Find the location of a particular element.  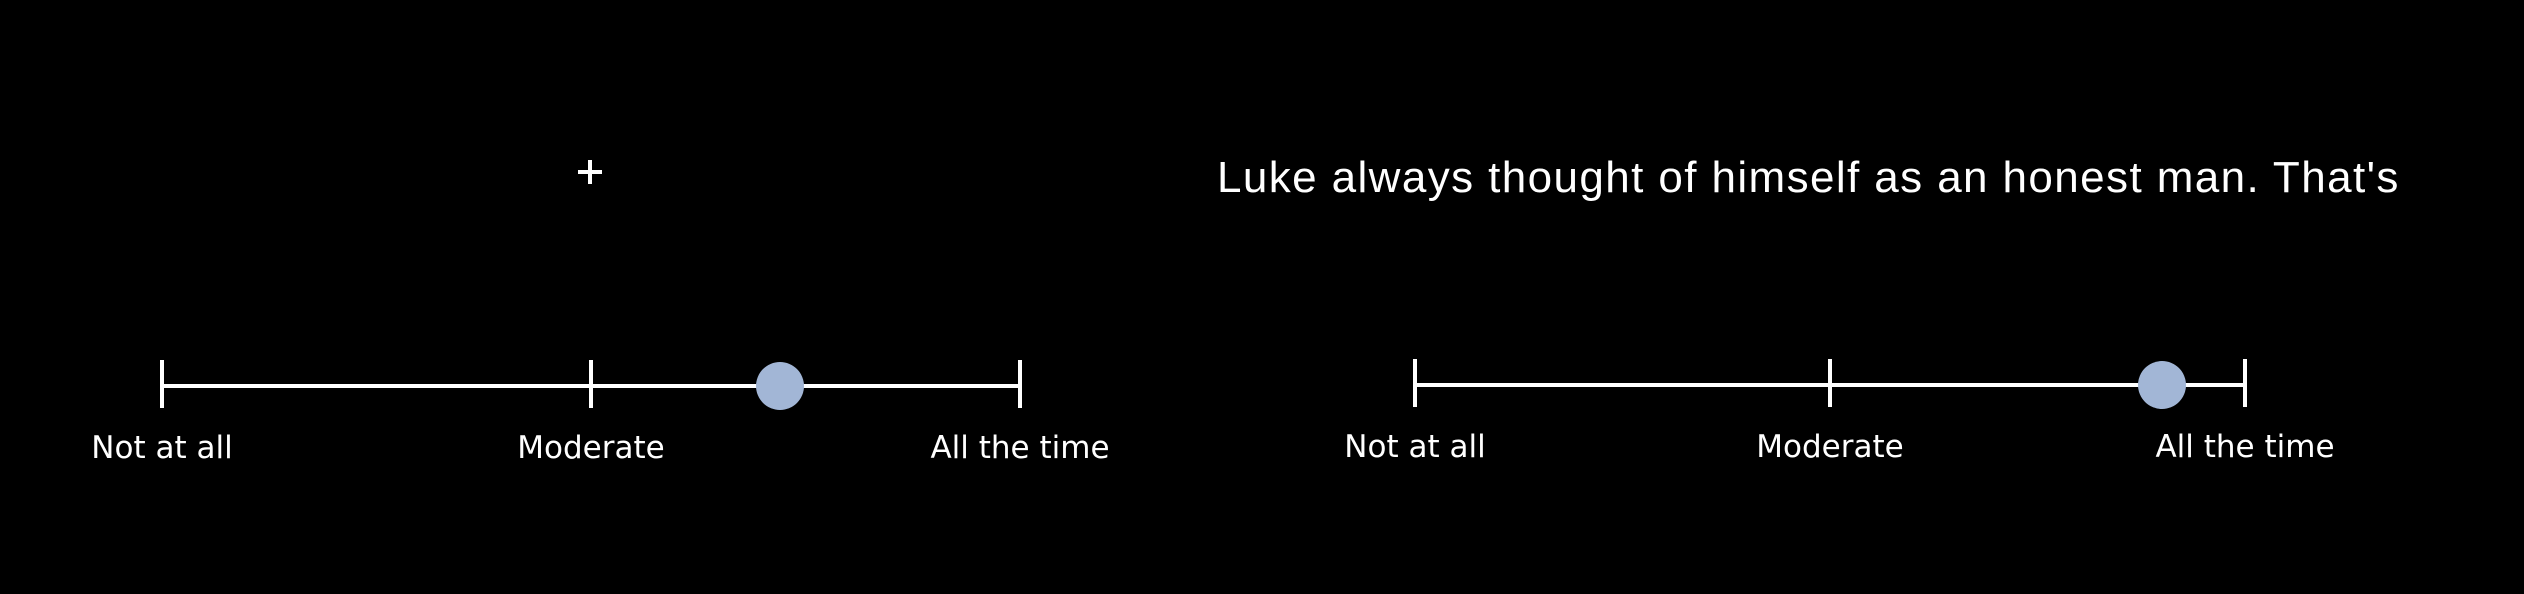

fixation-horizontal-bar is located at coordinates (590, 172).